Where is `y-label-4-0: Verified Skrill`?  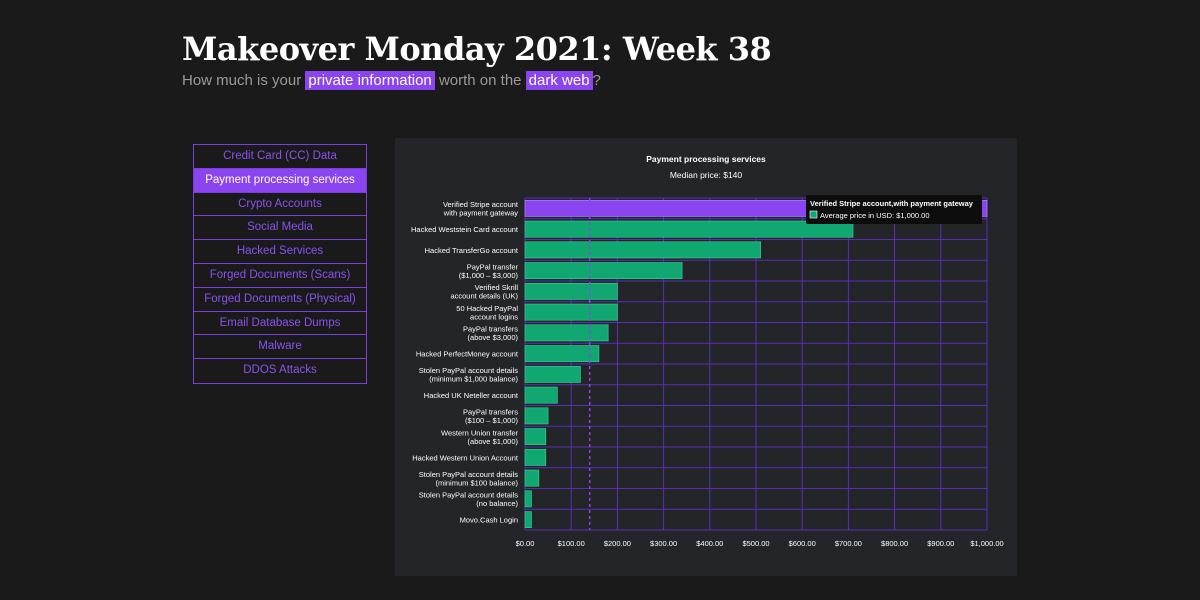
y-label-4-0: Verified Skrill is located at coordinates (497, 287).